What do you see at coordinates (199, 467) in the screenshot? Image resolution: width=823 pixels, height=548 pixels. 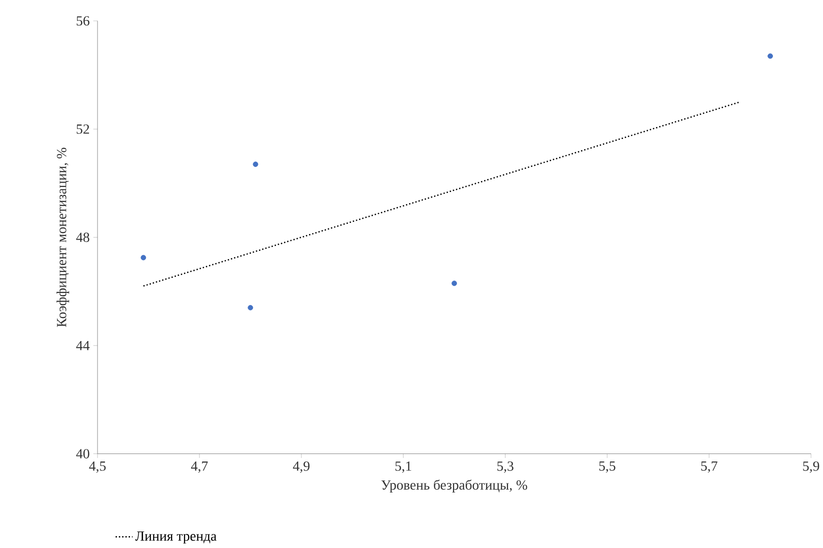 I see `x-tick-label: 4,7` at bounding box center [199, 467].